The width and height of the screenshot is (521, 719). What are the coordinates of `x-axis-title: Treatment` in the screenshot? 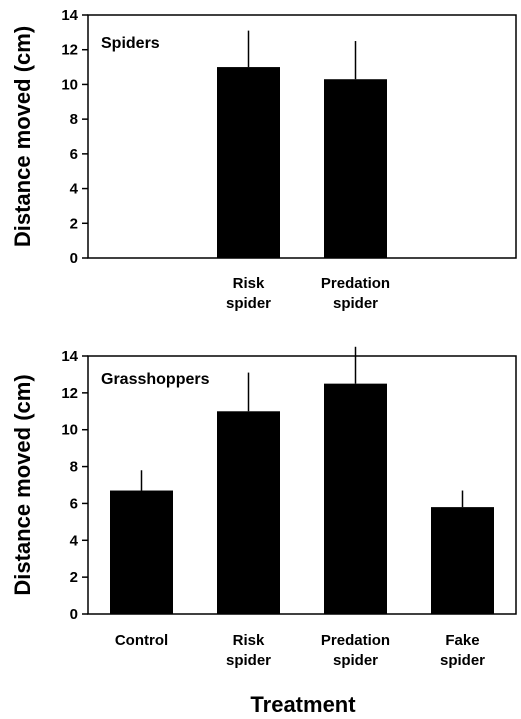 It's located at (303, 704).